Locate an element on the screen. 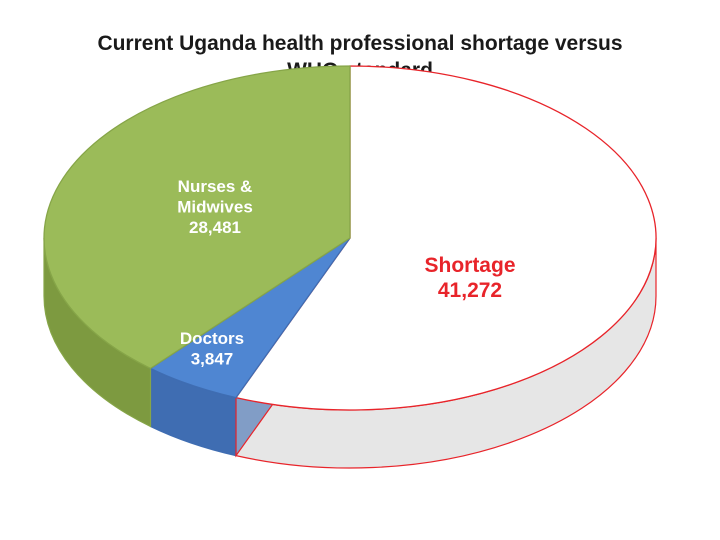  slice-name-nurses-midwives: Midwives is located at coordinates (215, 206).